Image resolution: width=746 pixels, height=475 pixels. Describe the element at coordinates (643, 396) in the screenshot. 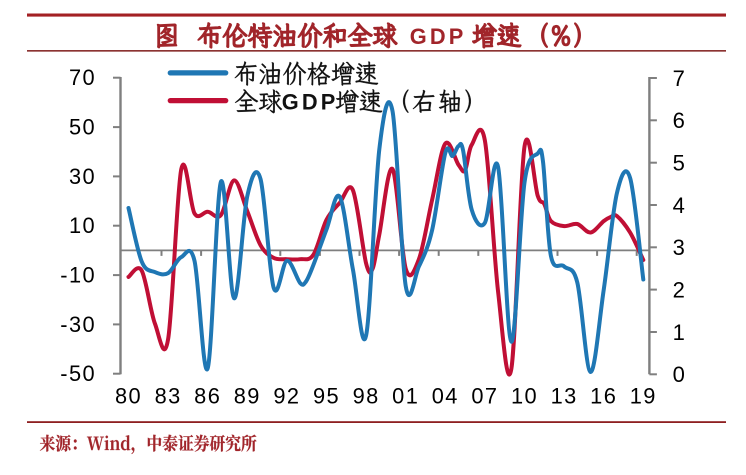

I see `svg-text: 19` at that location.